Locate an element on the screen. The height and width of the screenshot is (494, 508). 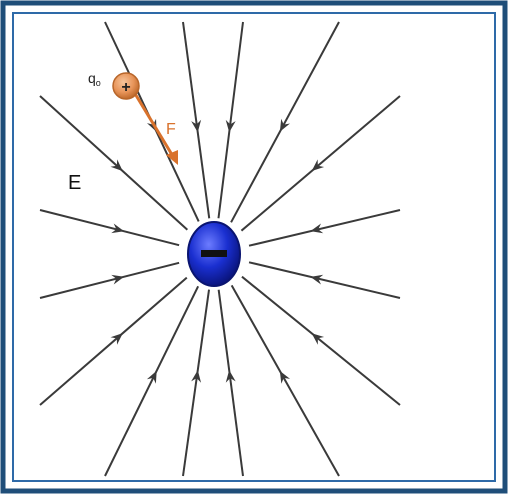
central-charge is located at coordinates (214, 254).